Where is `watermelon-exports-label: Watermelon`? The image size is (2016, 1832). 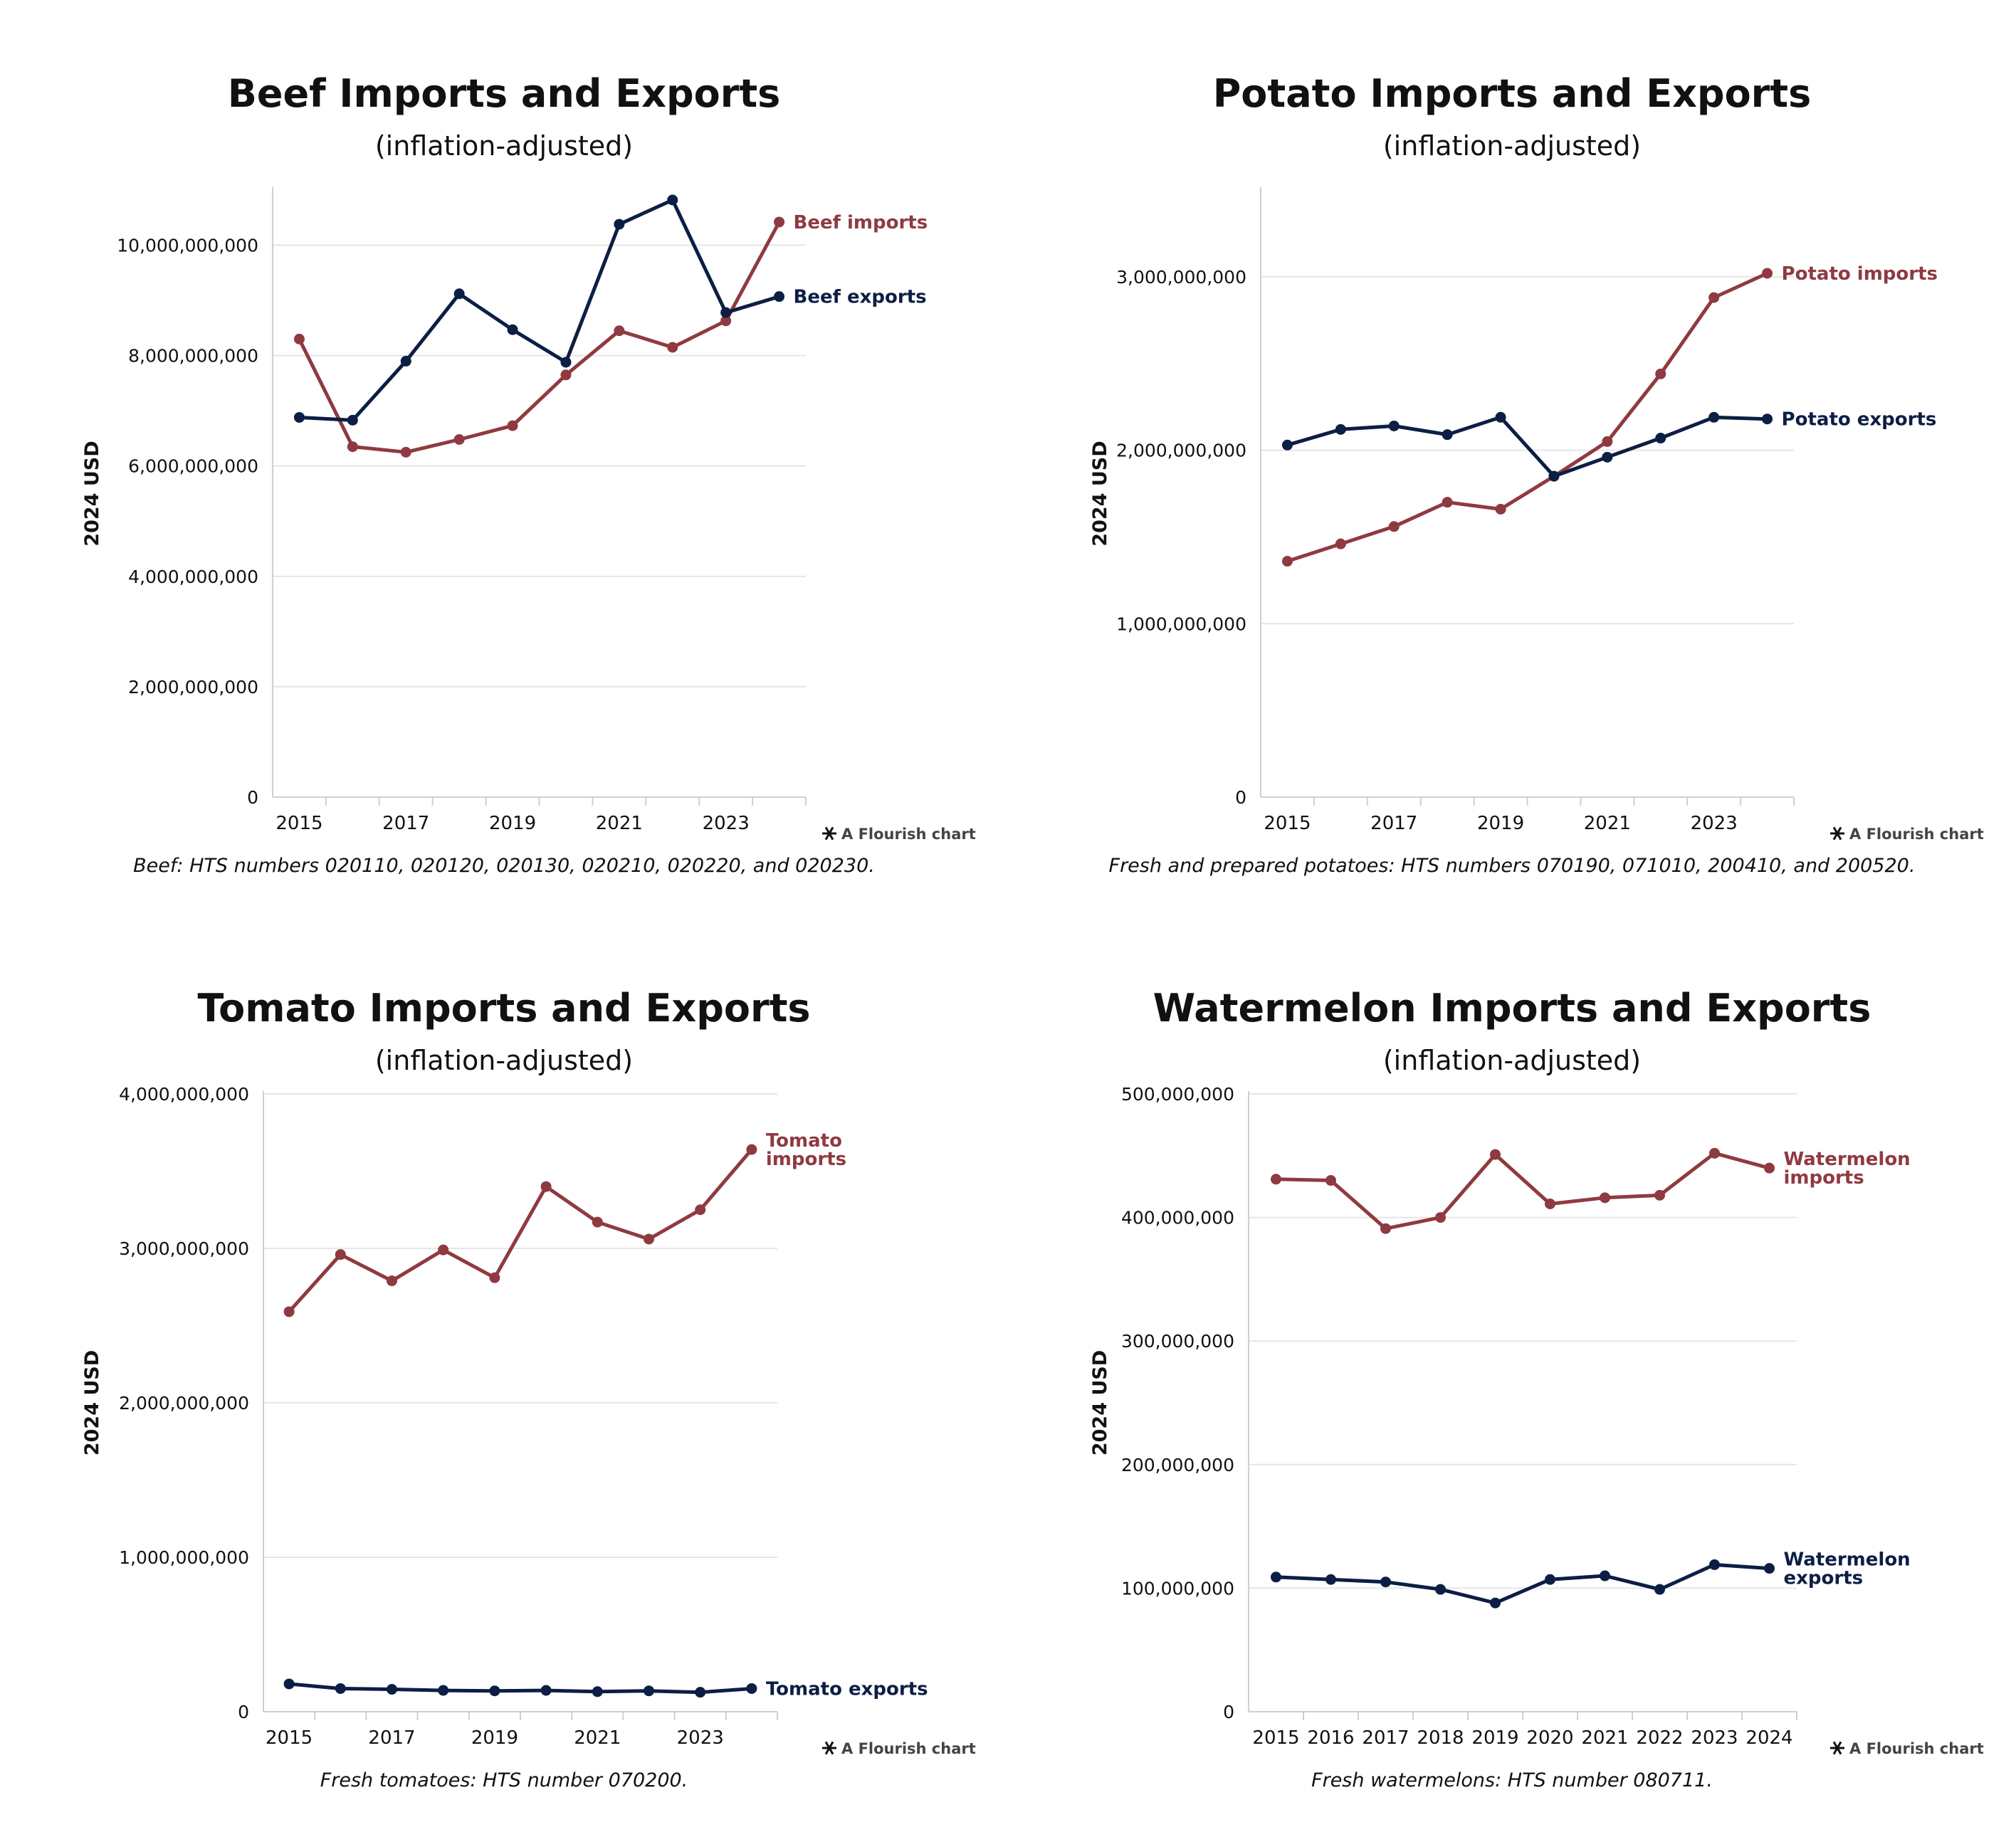
watermelon-exports-label: Watermelon is located at coordinates (1847, 1560).